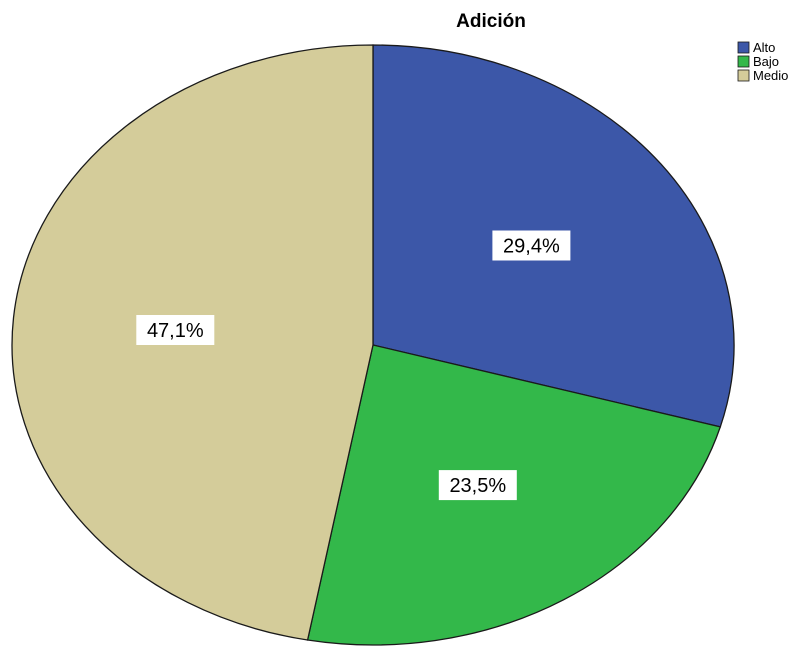 The height and width of the screenshot is (648, 803). I want to click on legend-label: Bajo, so click(766, 61).